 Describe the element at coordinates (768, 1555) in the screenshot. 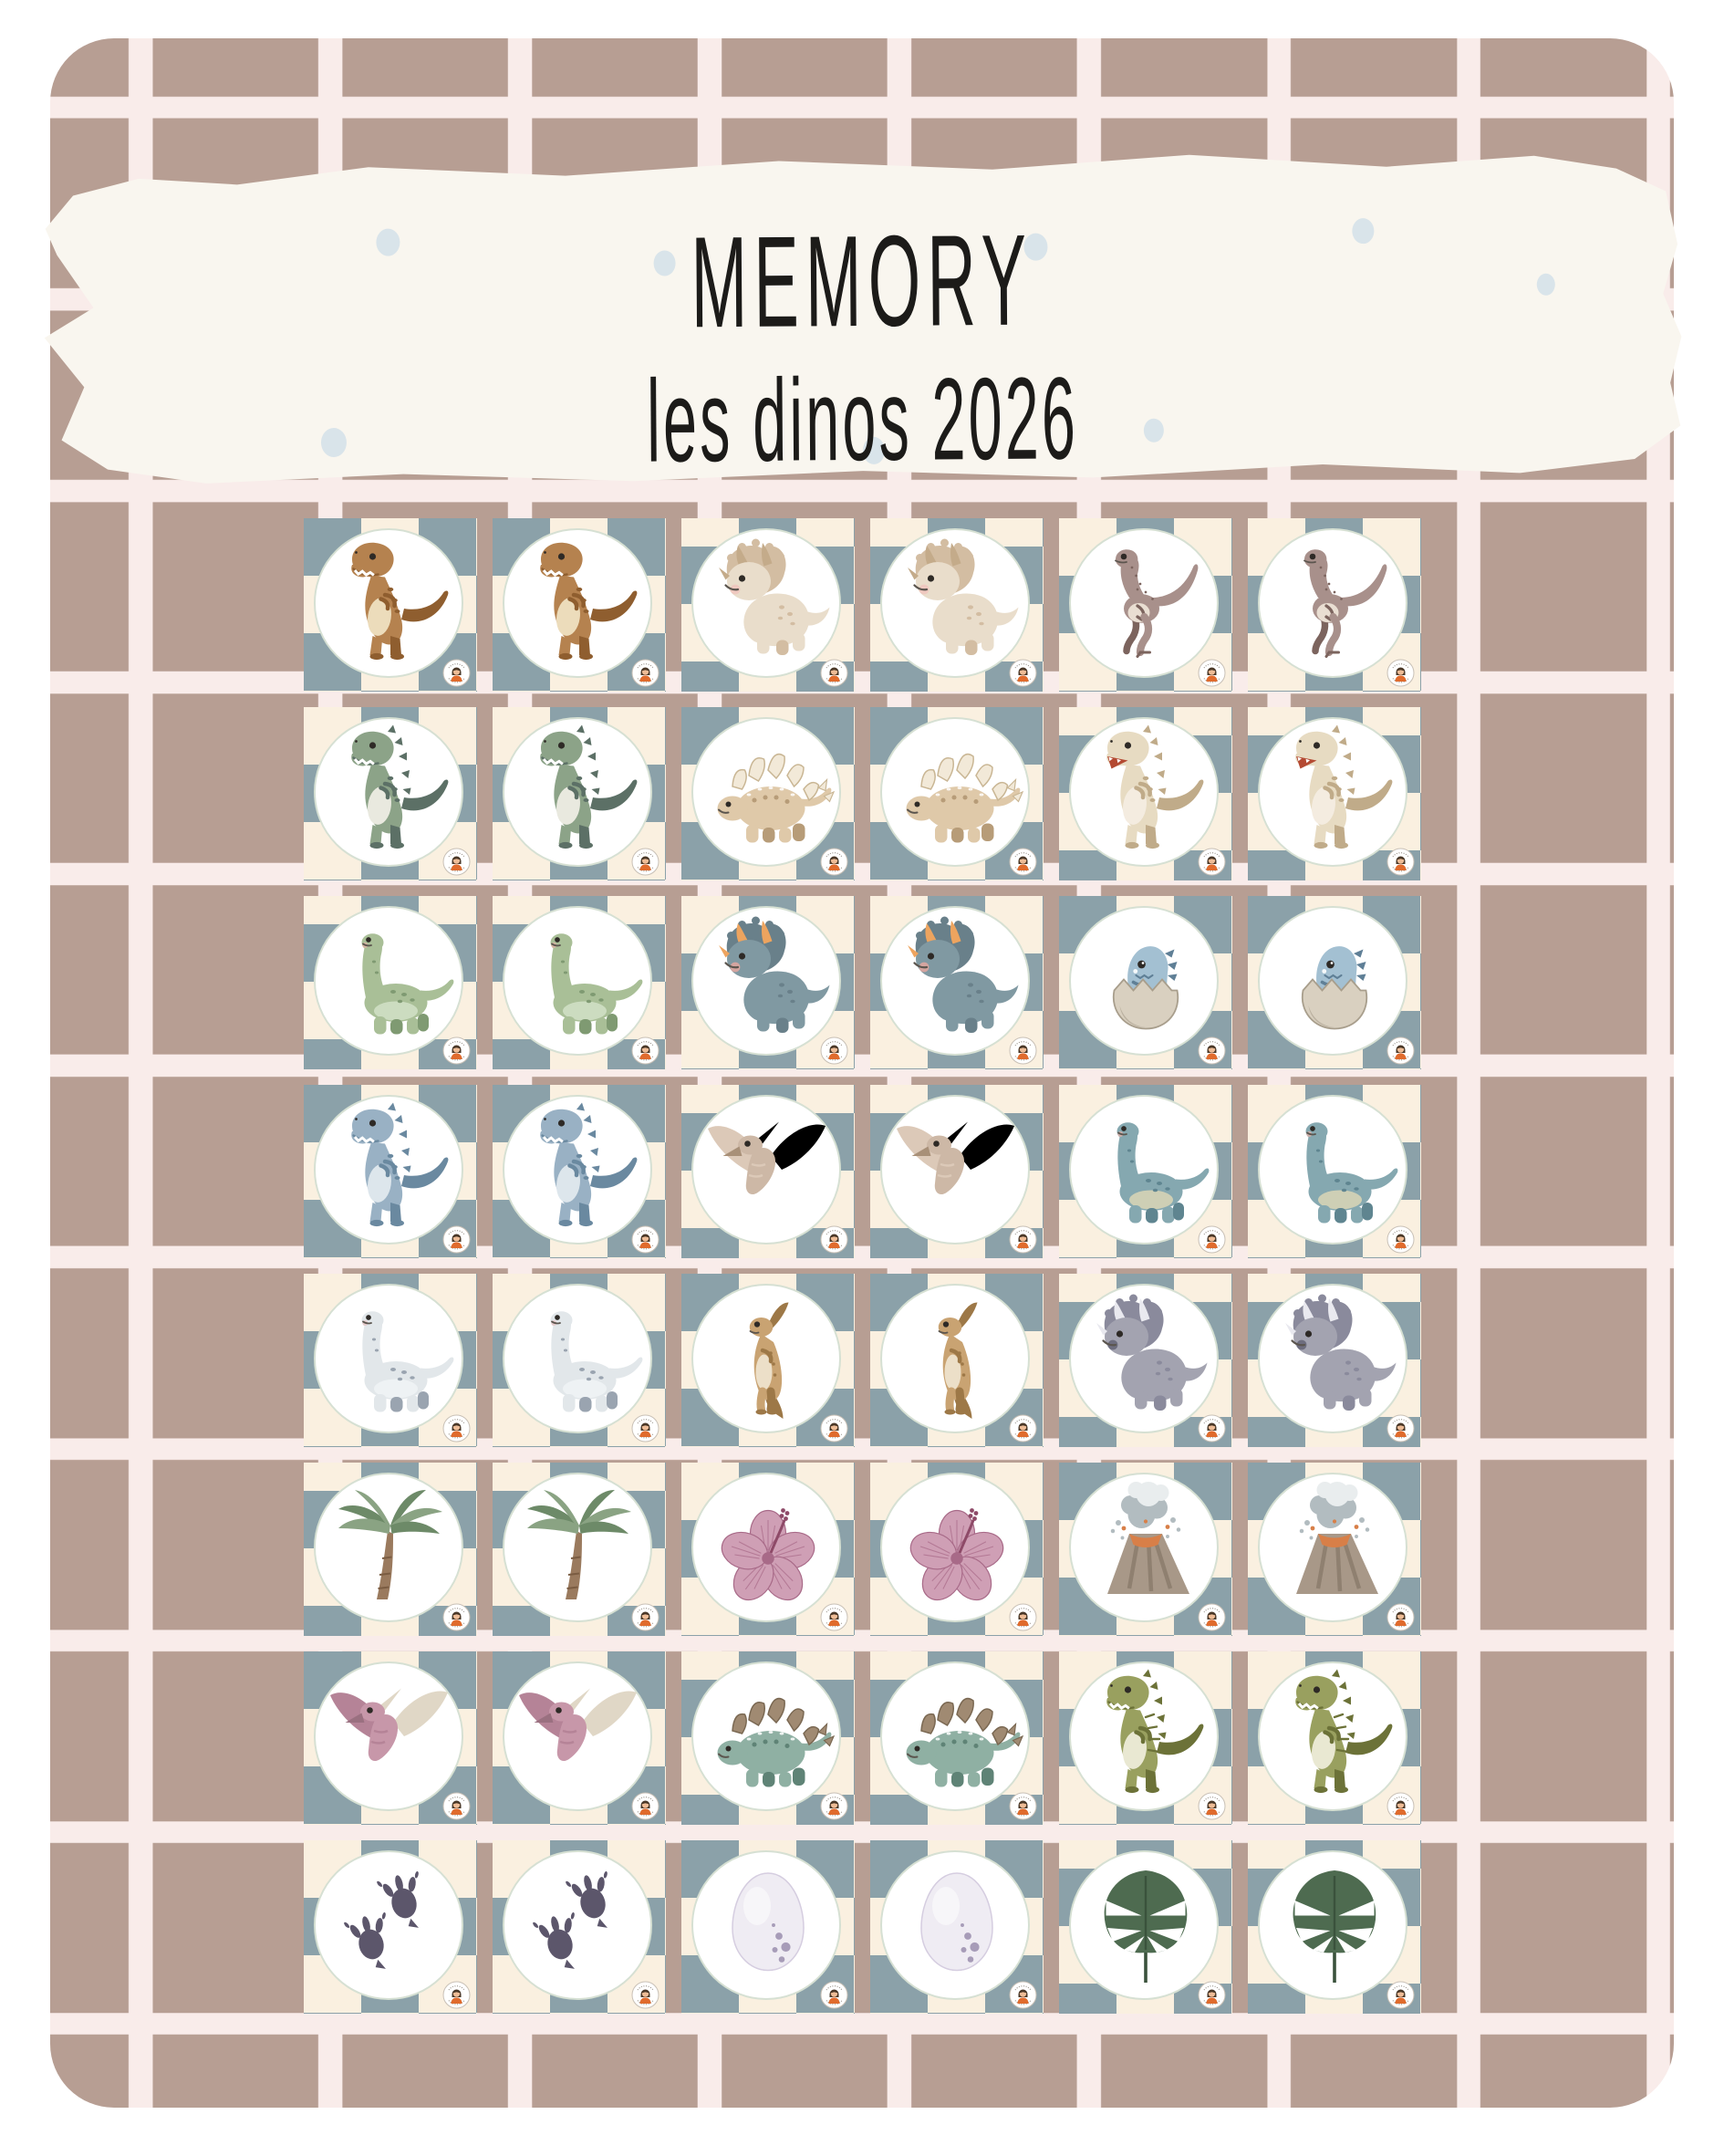

I see `hibiscus-pink-icon` at that location.